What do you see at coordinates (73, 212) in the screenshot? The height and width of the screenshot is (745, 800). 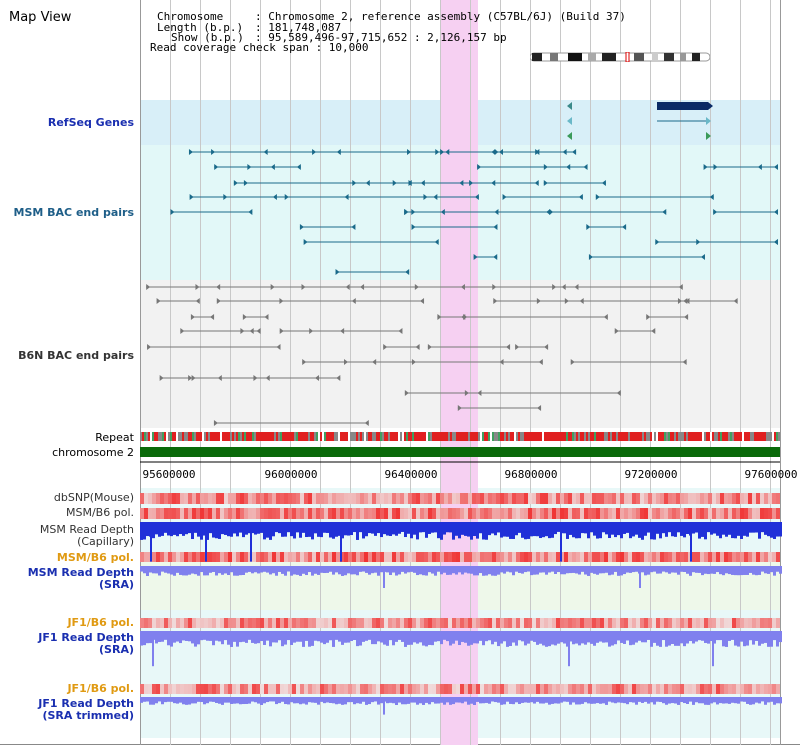 I see `track-label-msm-bac: MSM BAC end pairs` at bounding box center [73, 212].